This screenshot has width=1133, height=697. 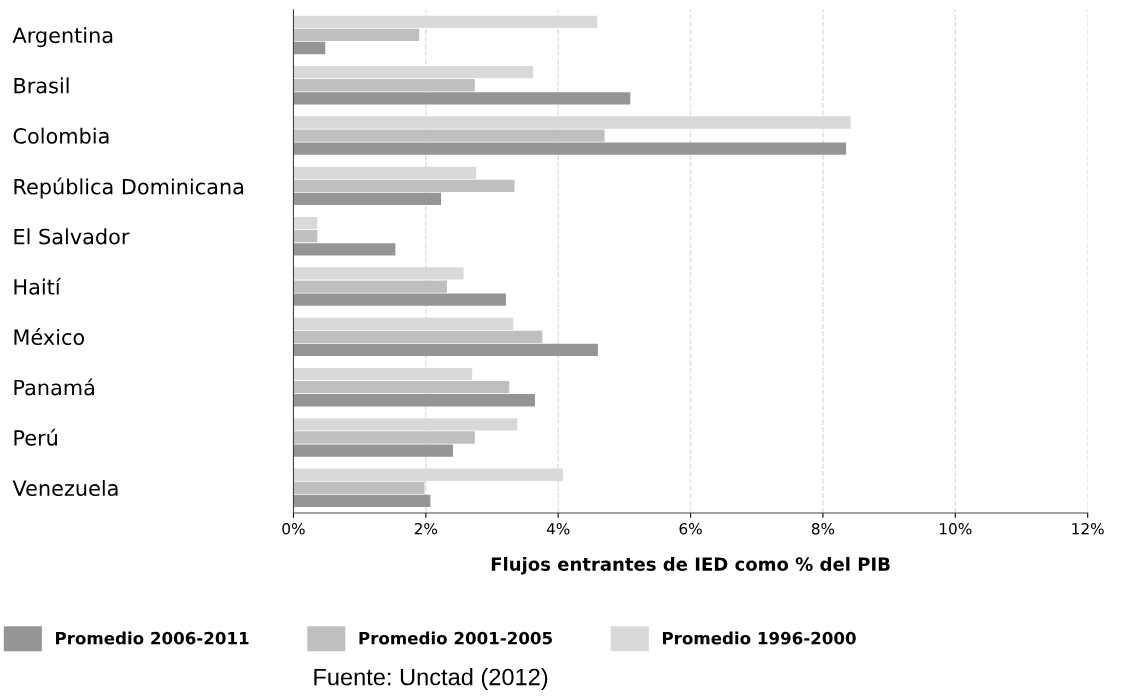 What do you see at coordinates (49, 337) in the screenshot?
I see `y-tick-label: México` at bounding box center [49, 337].